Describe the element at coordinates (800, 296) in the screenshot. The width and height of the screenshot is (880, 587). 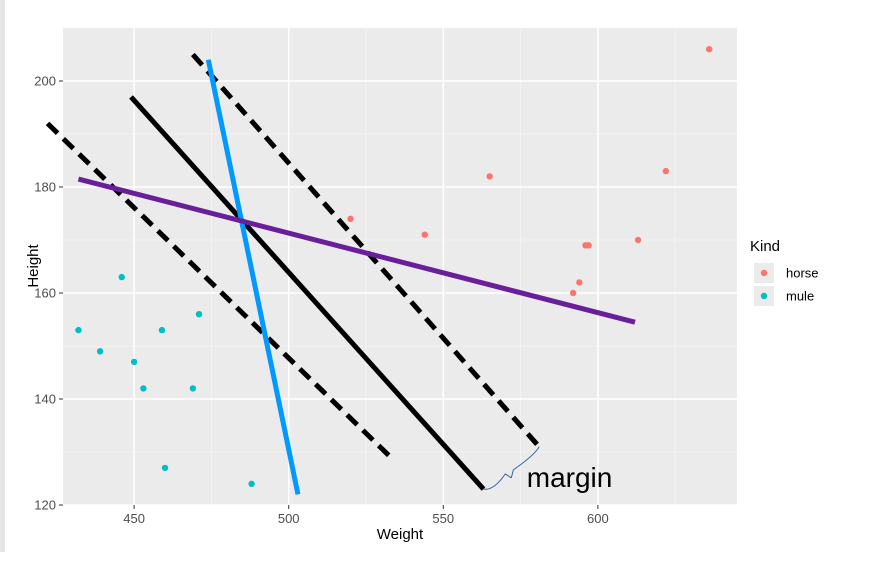
I see `legend-label-mule: mule` at that location.